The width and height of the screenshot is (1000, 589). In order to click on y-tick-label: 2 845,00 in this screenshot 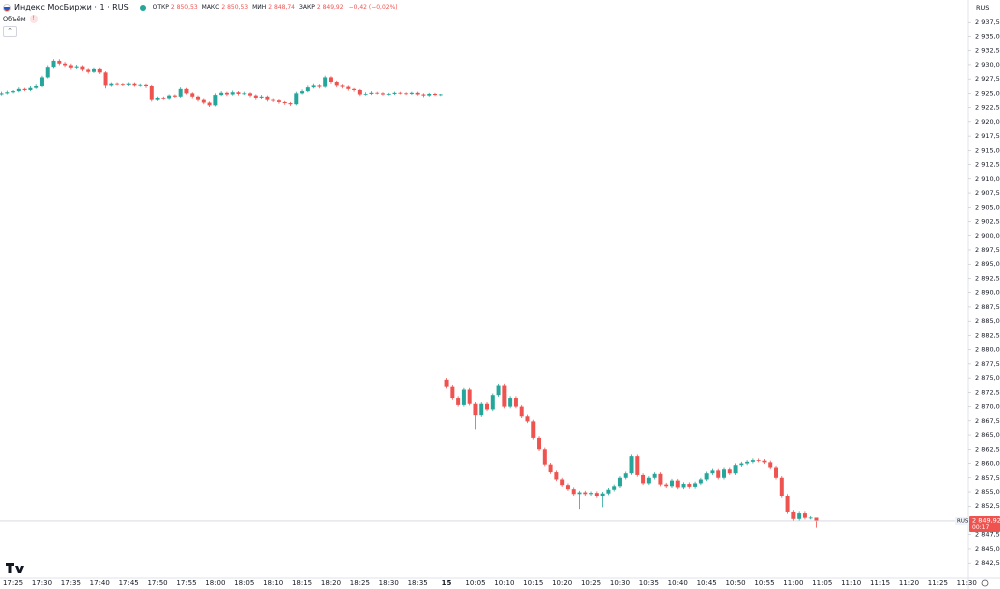, I will do `click(987, 549)`.